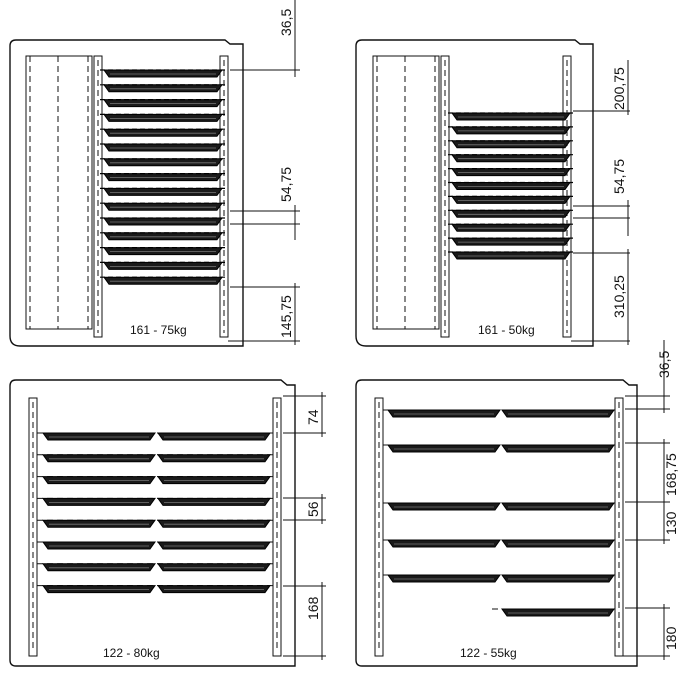 The height and width of the screenshot is (675, 688). What do you see at coordinates (619, 296) in the screenshot?
I see `dim-label: 310,25` at bounding box center [619, 296].